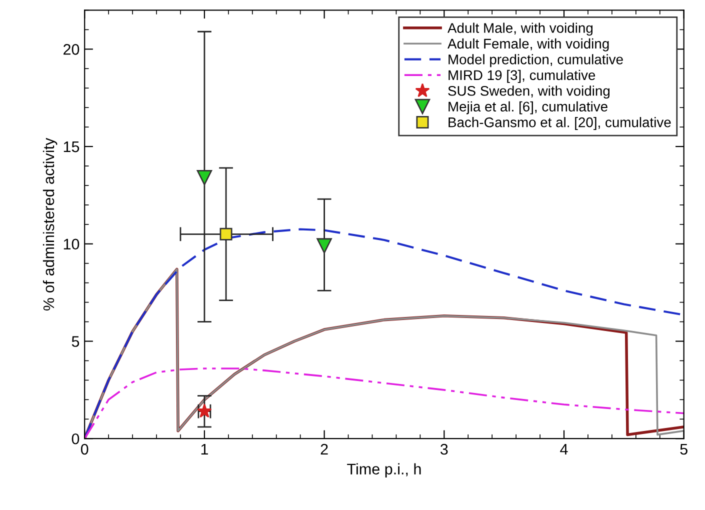 Image resolution: width=705 pixels, height=510 pixels. Describe the element at coordinates (324, 449) in the screenshot. I see `x-tick-label: 2` at that location.